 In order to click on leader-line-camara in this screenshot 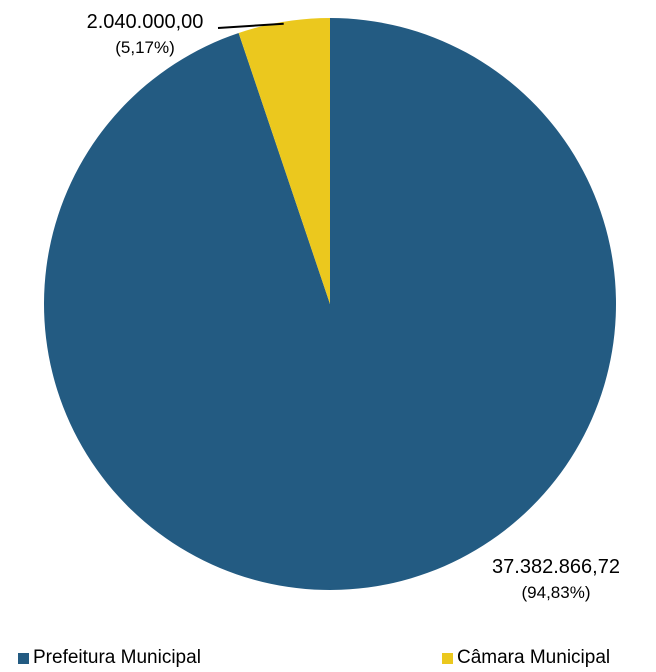, I will do `click(250, 25)`.